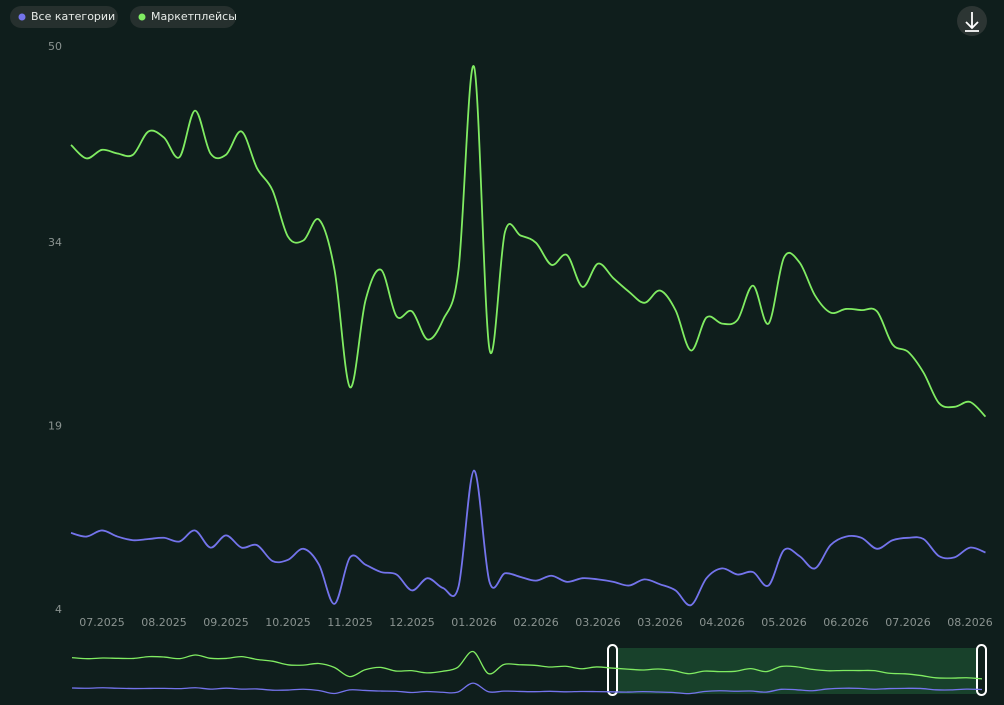 The width and height of the screenshot is (1004, 705). I want to click on x-tick-label: 10.2025, so click(288, 622).